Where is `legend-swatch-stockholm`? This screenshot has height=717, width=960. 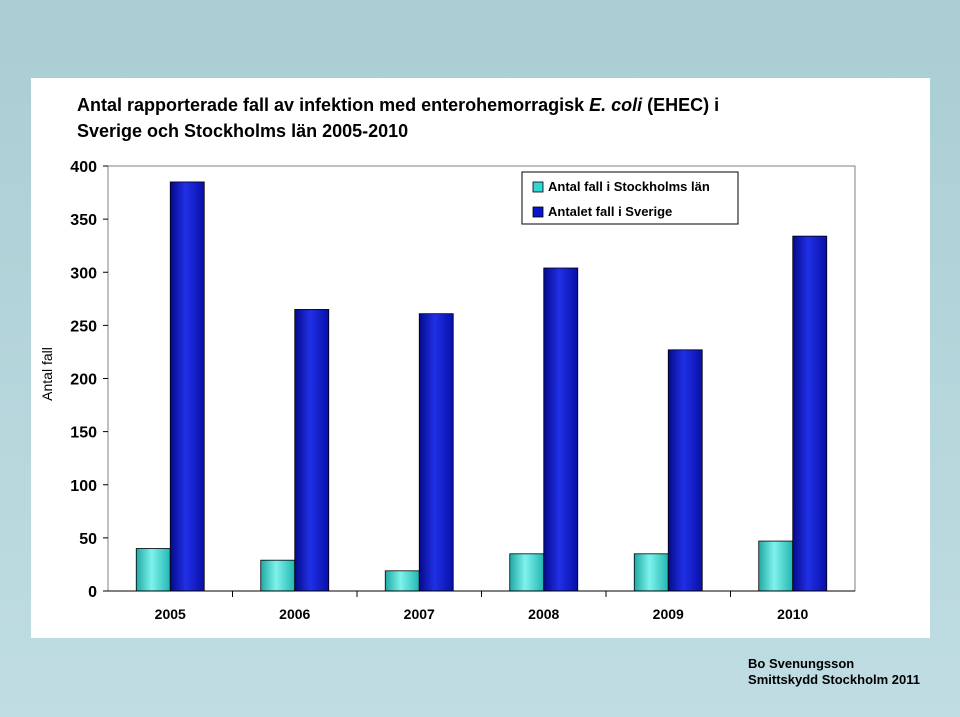
legend-swatch-stockholm is located at coordinates (538, 187).